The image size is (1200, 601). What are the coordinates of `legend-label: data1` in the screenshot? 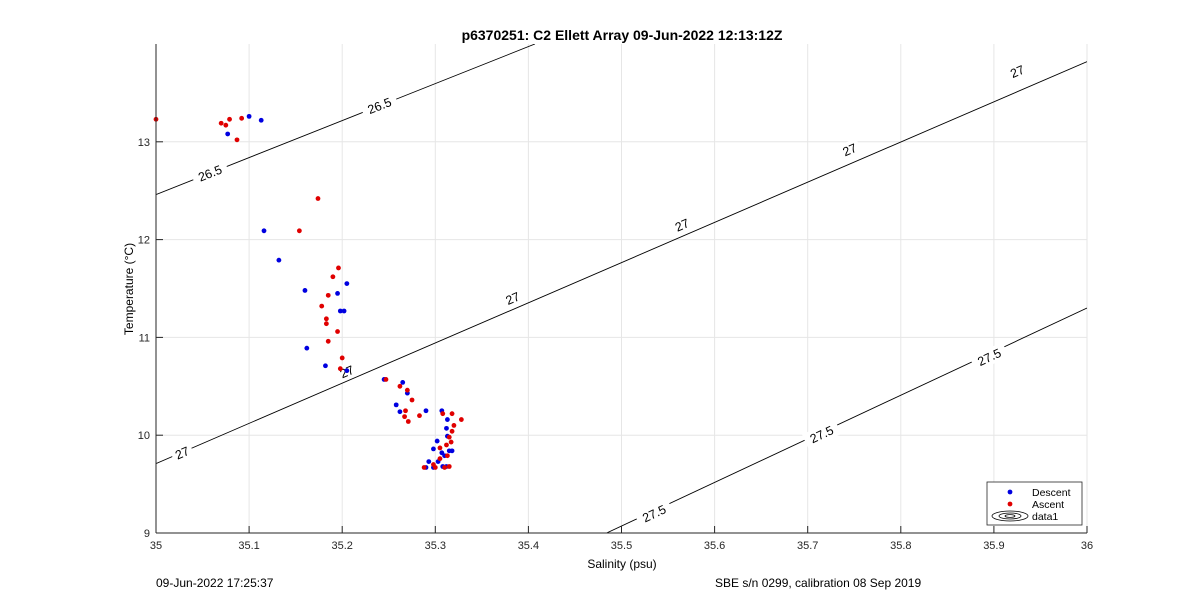 It's located at (1045, 517).